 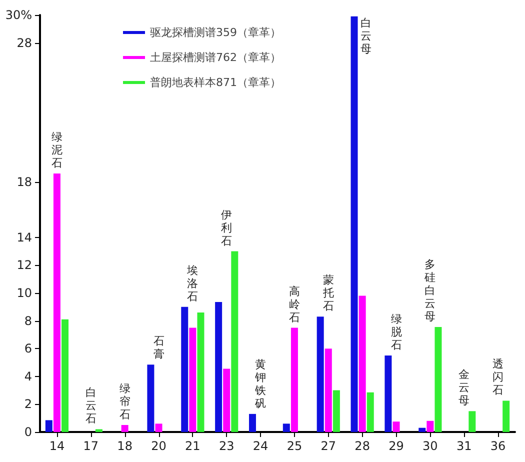 What do you see at coordinates (192, 283) in the screenshot?
I see `annotation: 埃洛石` at bounding box center [192, 283].